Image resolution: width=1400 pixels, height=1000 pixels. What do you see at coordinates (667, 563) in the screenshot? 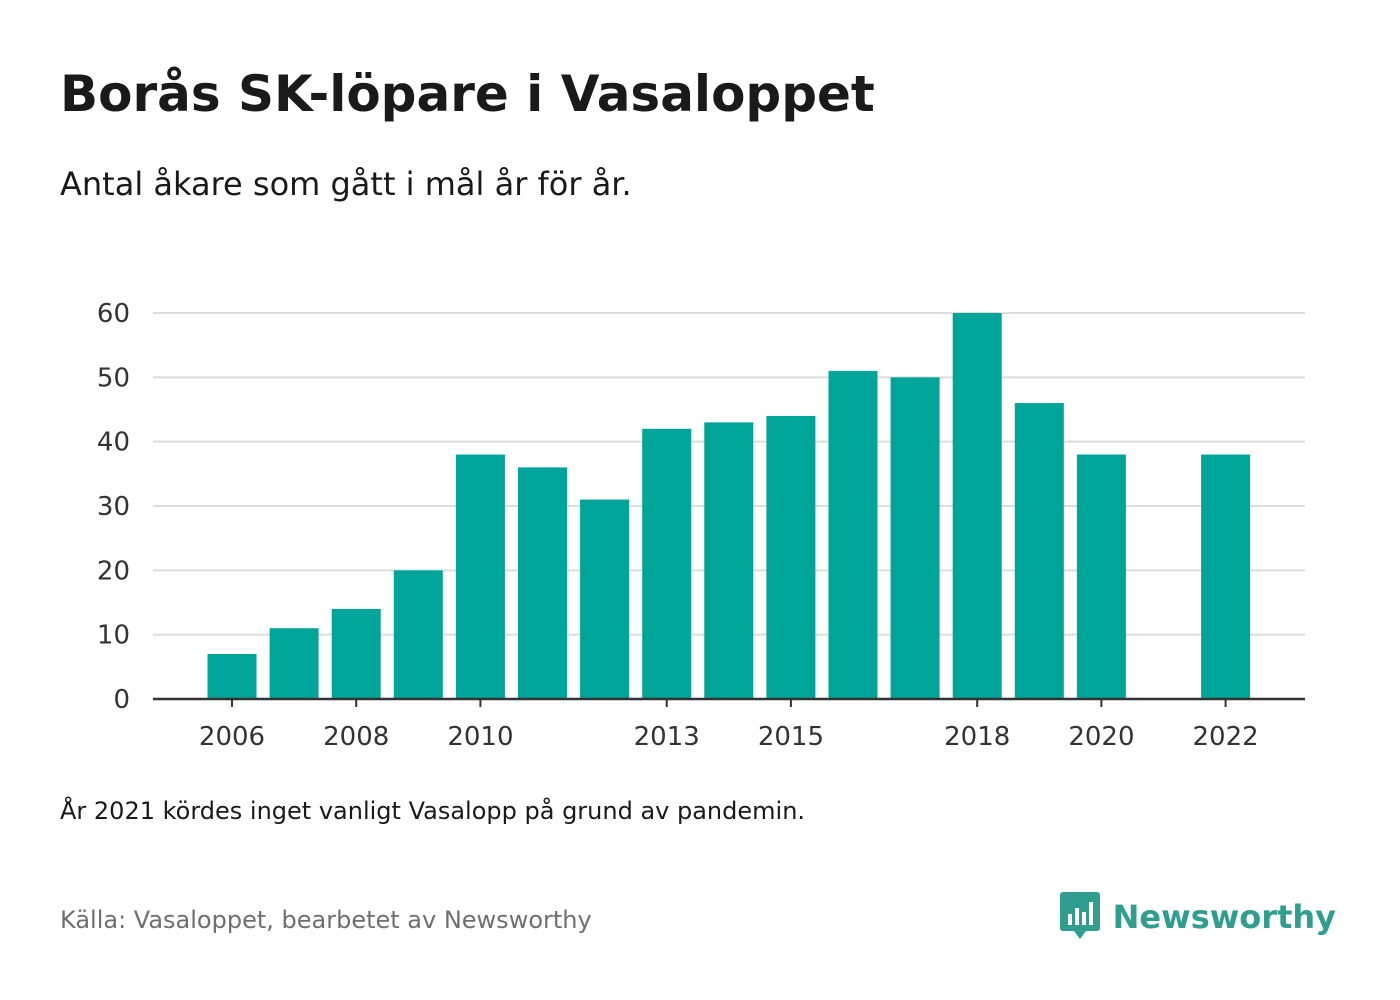
I see `bar-2013` at bounding box center [667, 563].